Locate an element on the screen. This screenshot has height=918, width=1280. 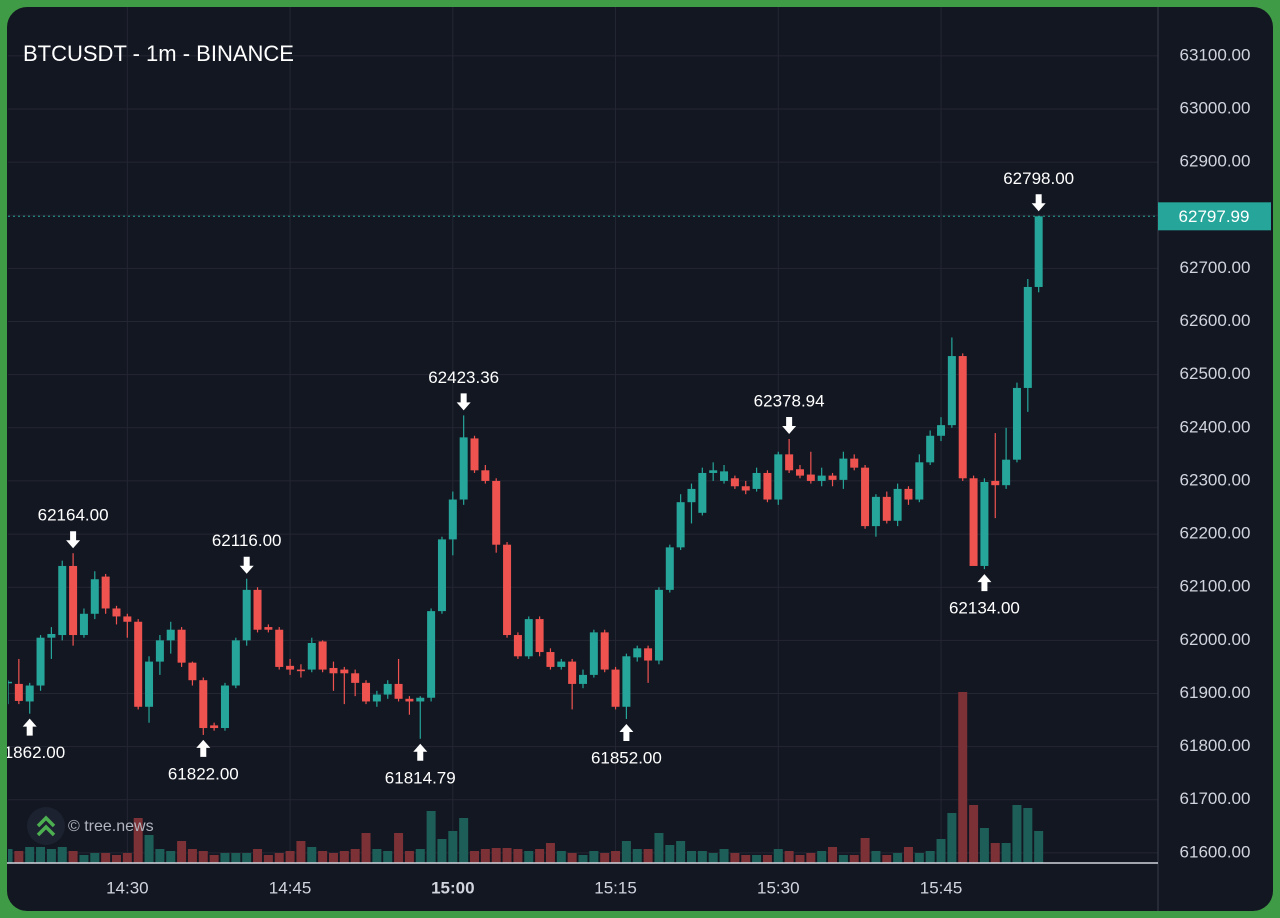
x-tick-label: 14:30 is located at coordinates (127, 887).